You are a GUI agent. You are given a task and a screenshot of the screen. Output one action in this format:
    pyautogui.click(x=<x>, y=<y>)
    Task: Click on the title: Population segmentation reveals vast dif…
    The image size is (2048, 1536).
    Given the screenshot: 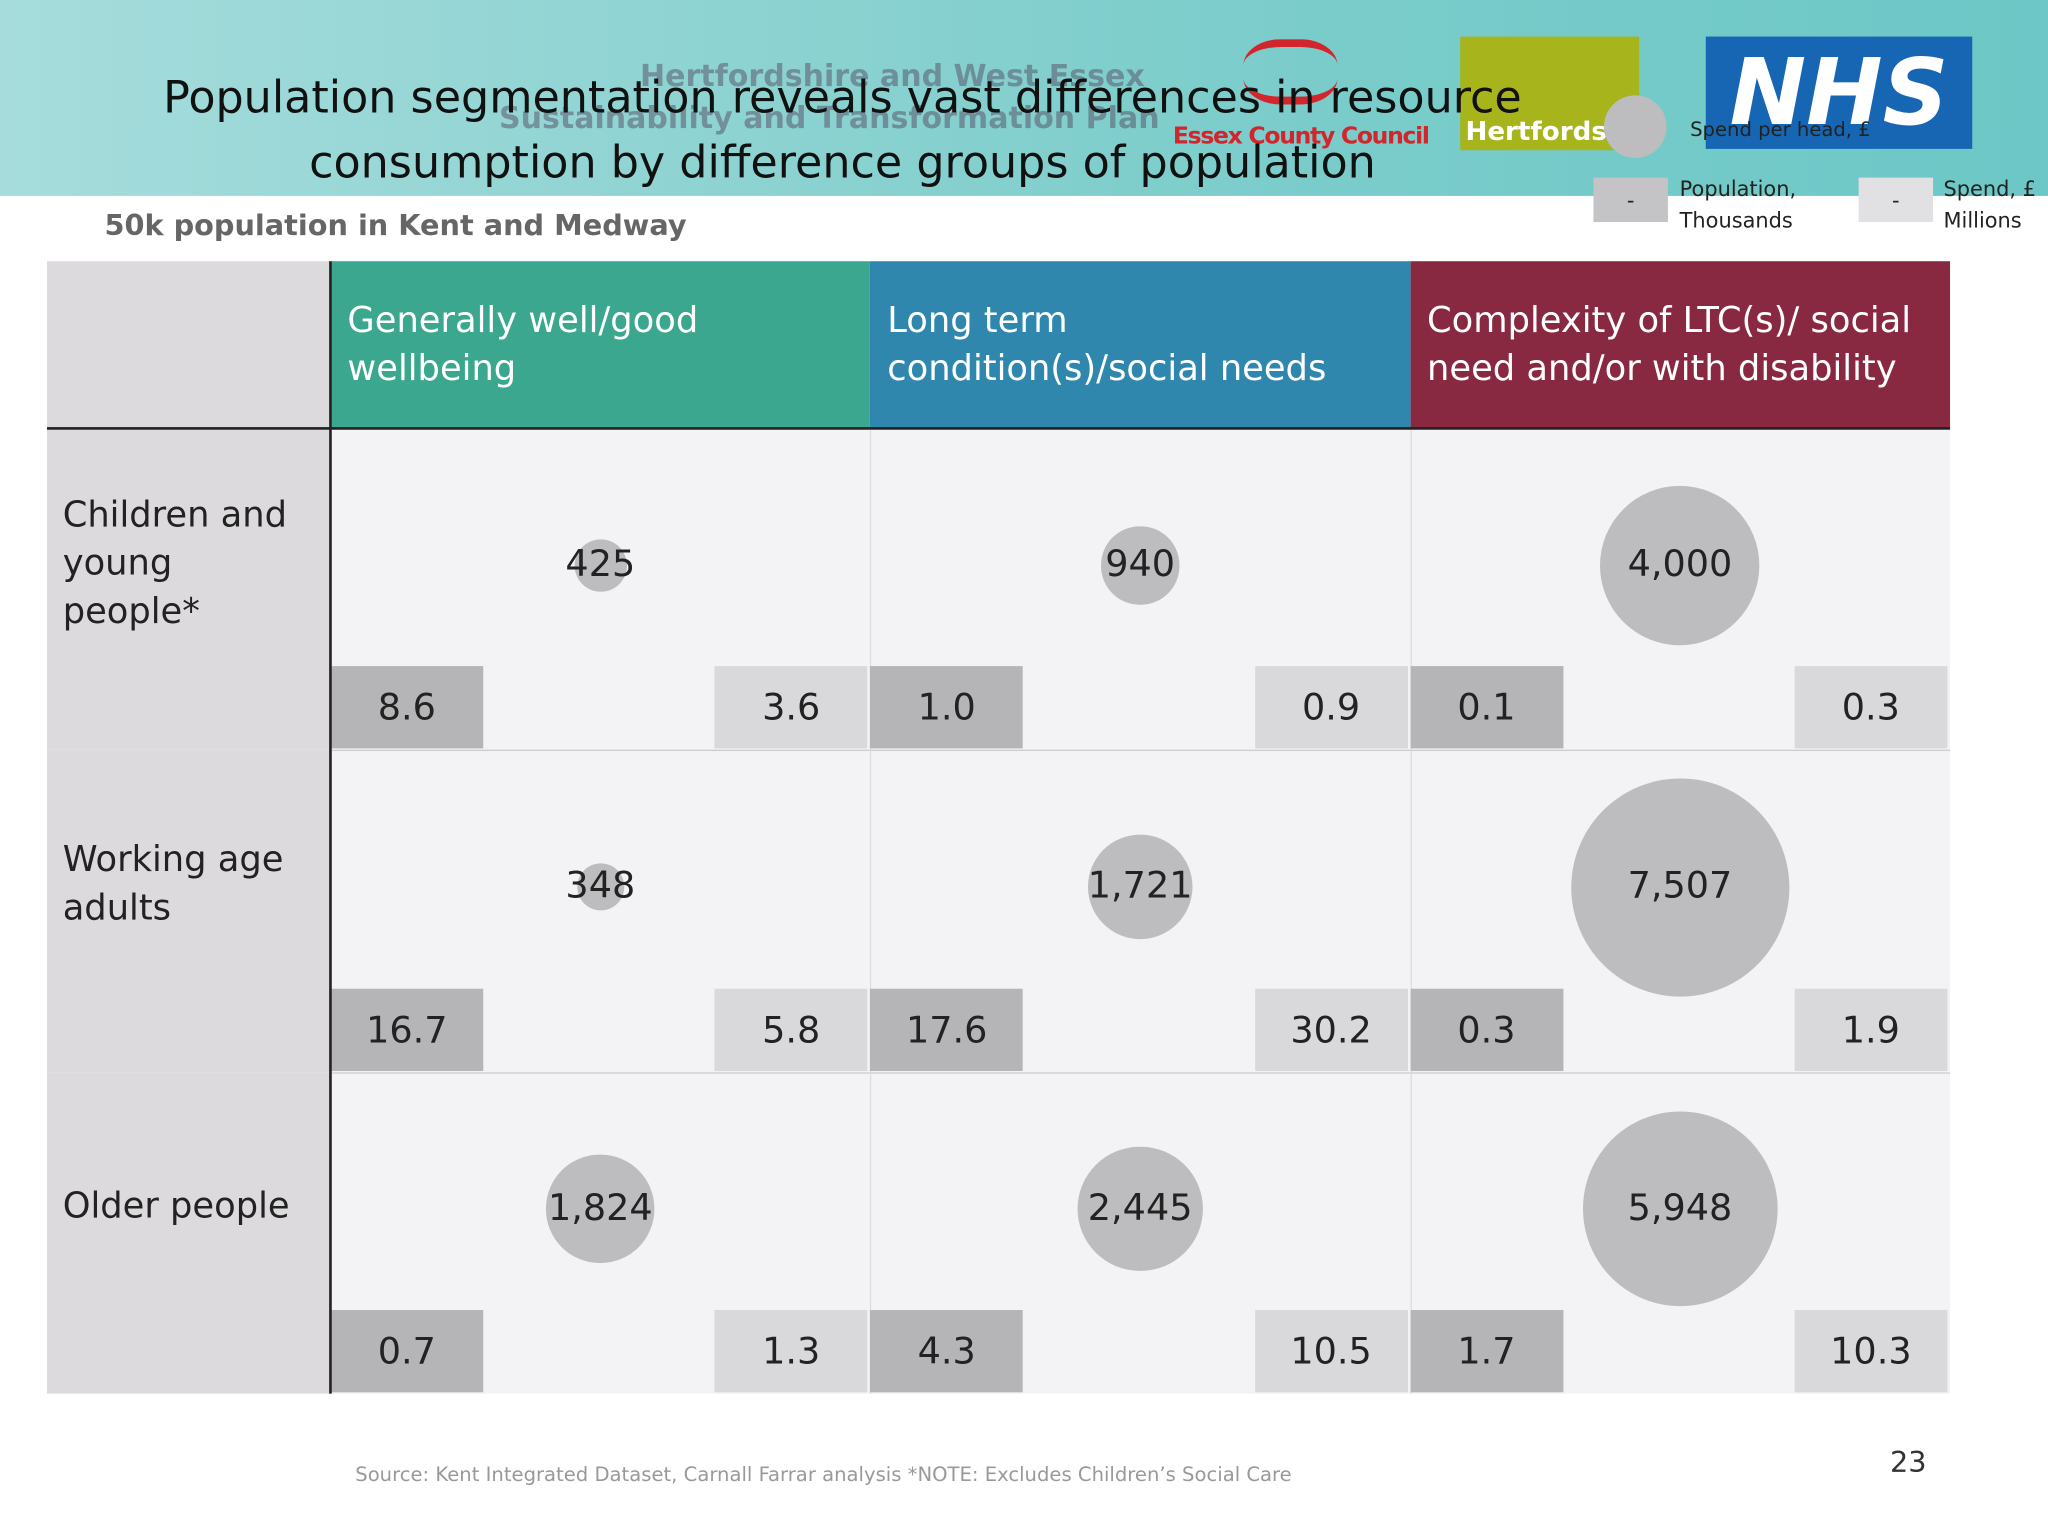 What is the action you would take?
    pyautogui.click(x=842, y=130)
    